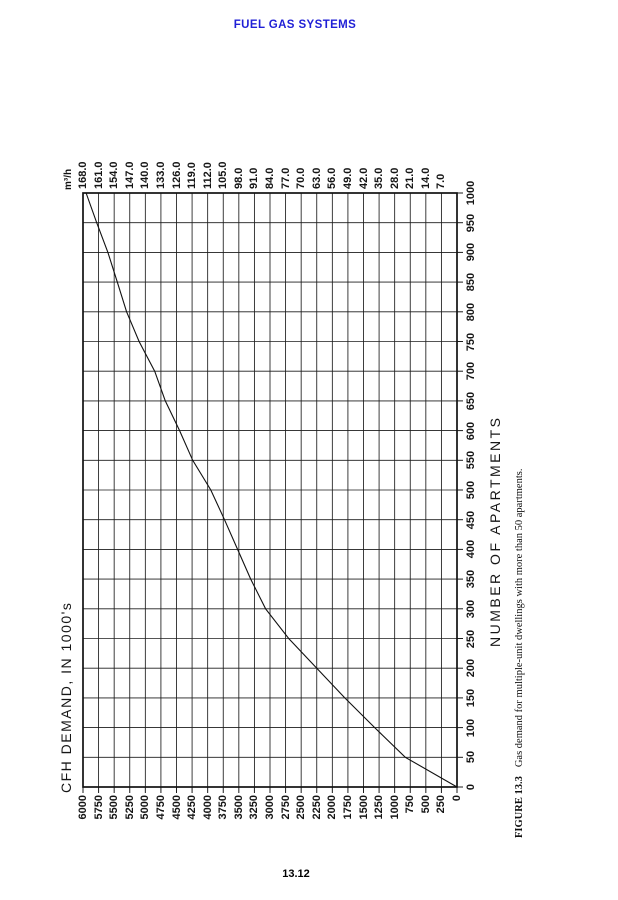  I want to click on cfh-tick-label: 0, so click(457, 798).